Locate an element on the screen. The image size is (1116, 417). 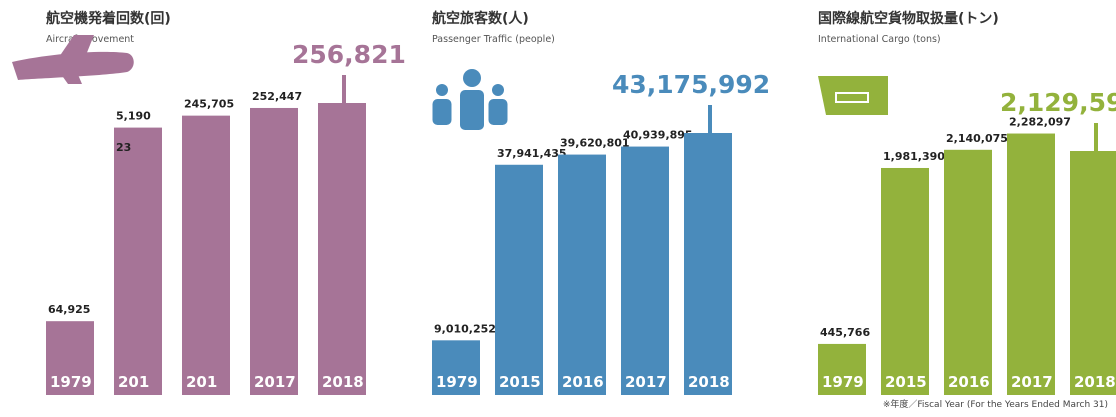
chart-title: 国際線航空貨物取扱量(トン) is located at coordinates (908, 18).